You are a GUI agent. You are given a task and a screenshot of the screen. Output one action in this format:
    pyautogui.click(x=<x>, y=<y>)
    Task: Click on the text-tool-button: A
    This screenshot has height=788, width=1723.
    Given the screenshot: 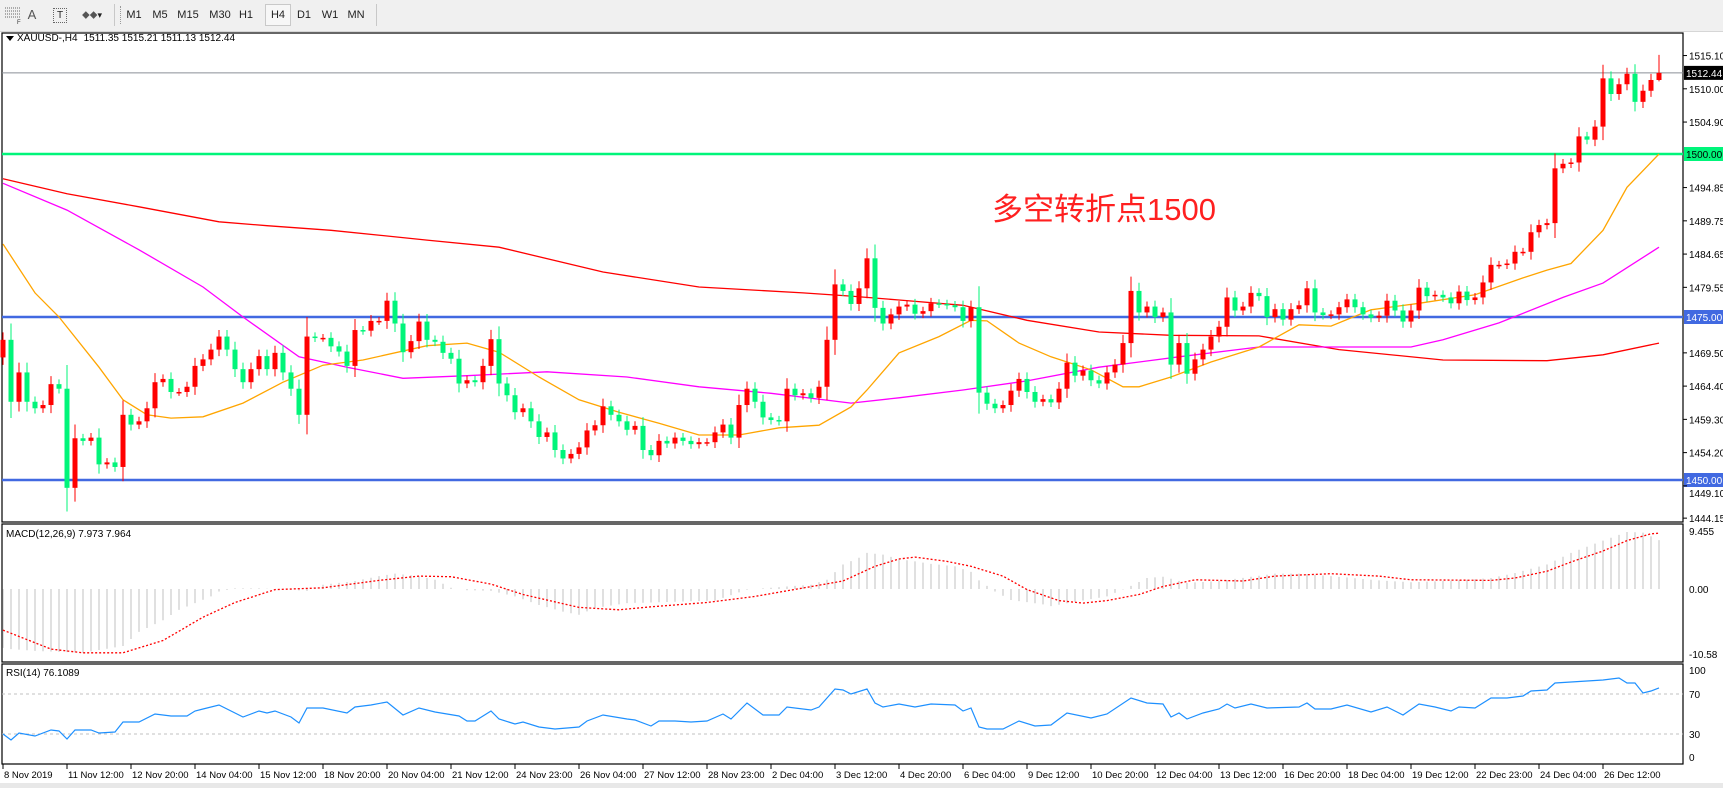 What is the action you would take?
    pyautogui.click(x=32, y=14)
    